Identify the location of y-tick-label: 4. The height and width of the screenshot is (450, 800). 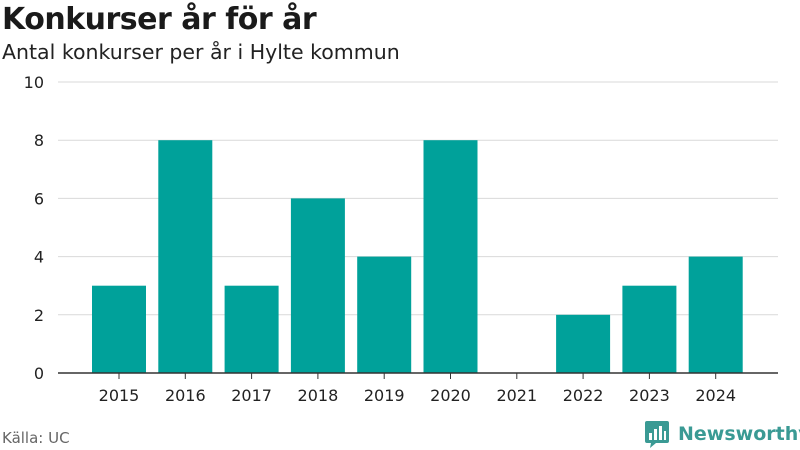
(39, 257).